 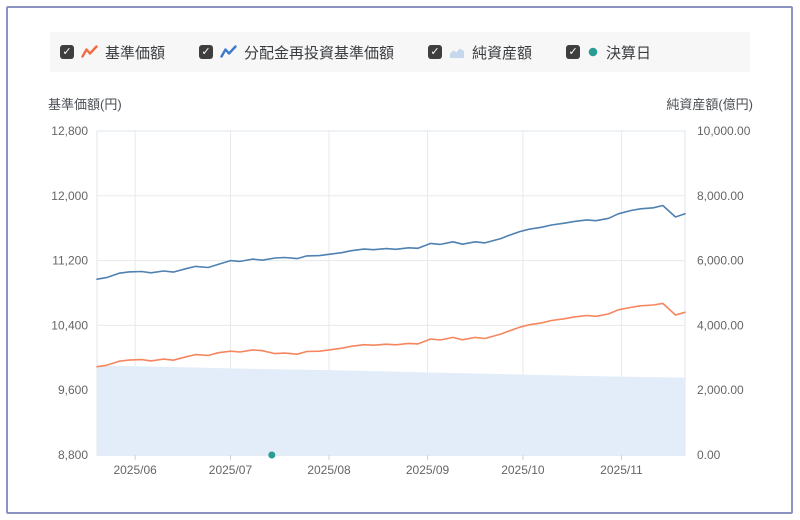 What do you see at coordinates (228, 51) in the screenshot?
I see `reinvested-price-line-icon` at bounding box center [228, 51].